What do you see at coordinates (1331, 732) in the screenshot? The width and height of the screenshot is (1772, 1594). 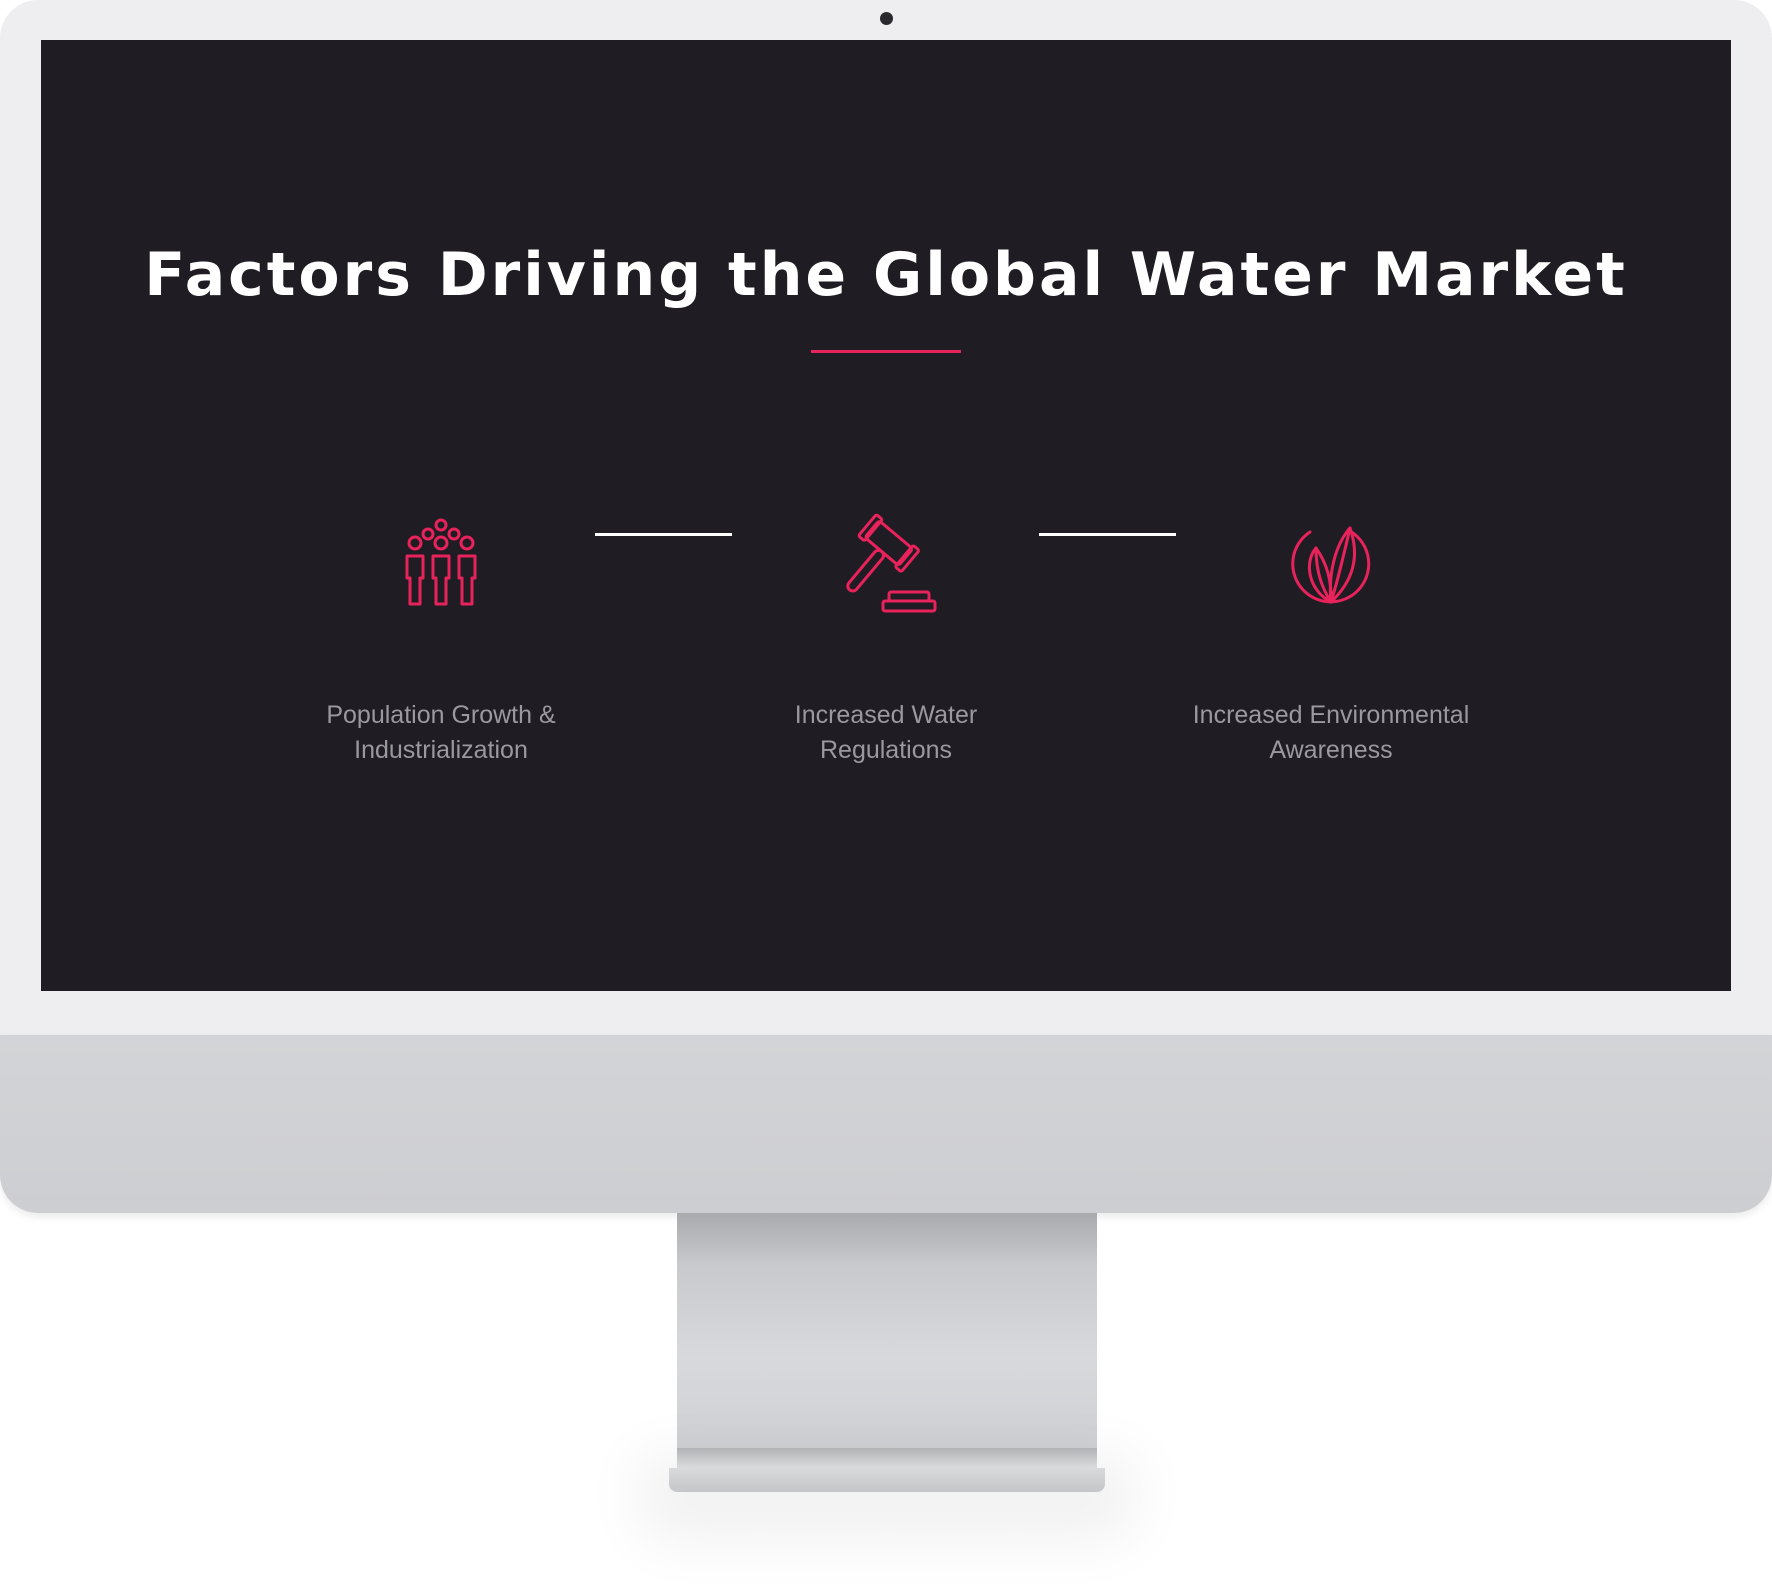 I see `factor-label: Increased Environmental Awareness` at bounding box center [1331, 732].